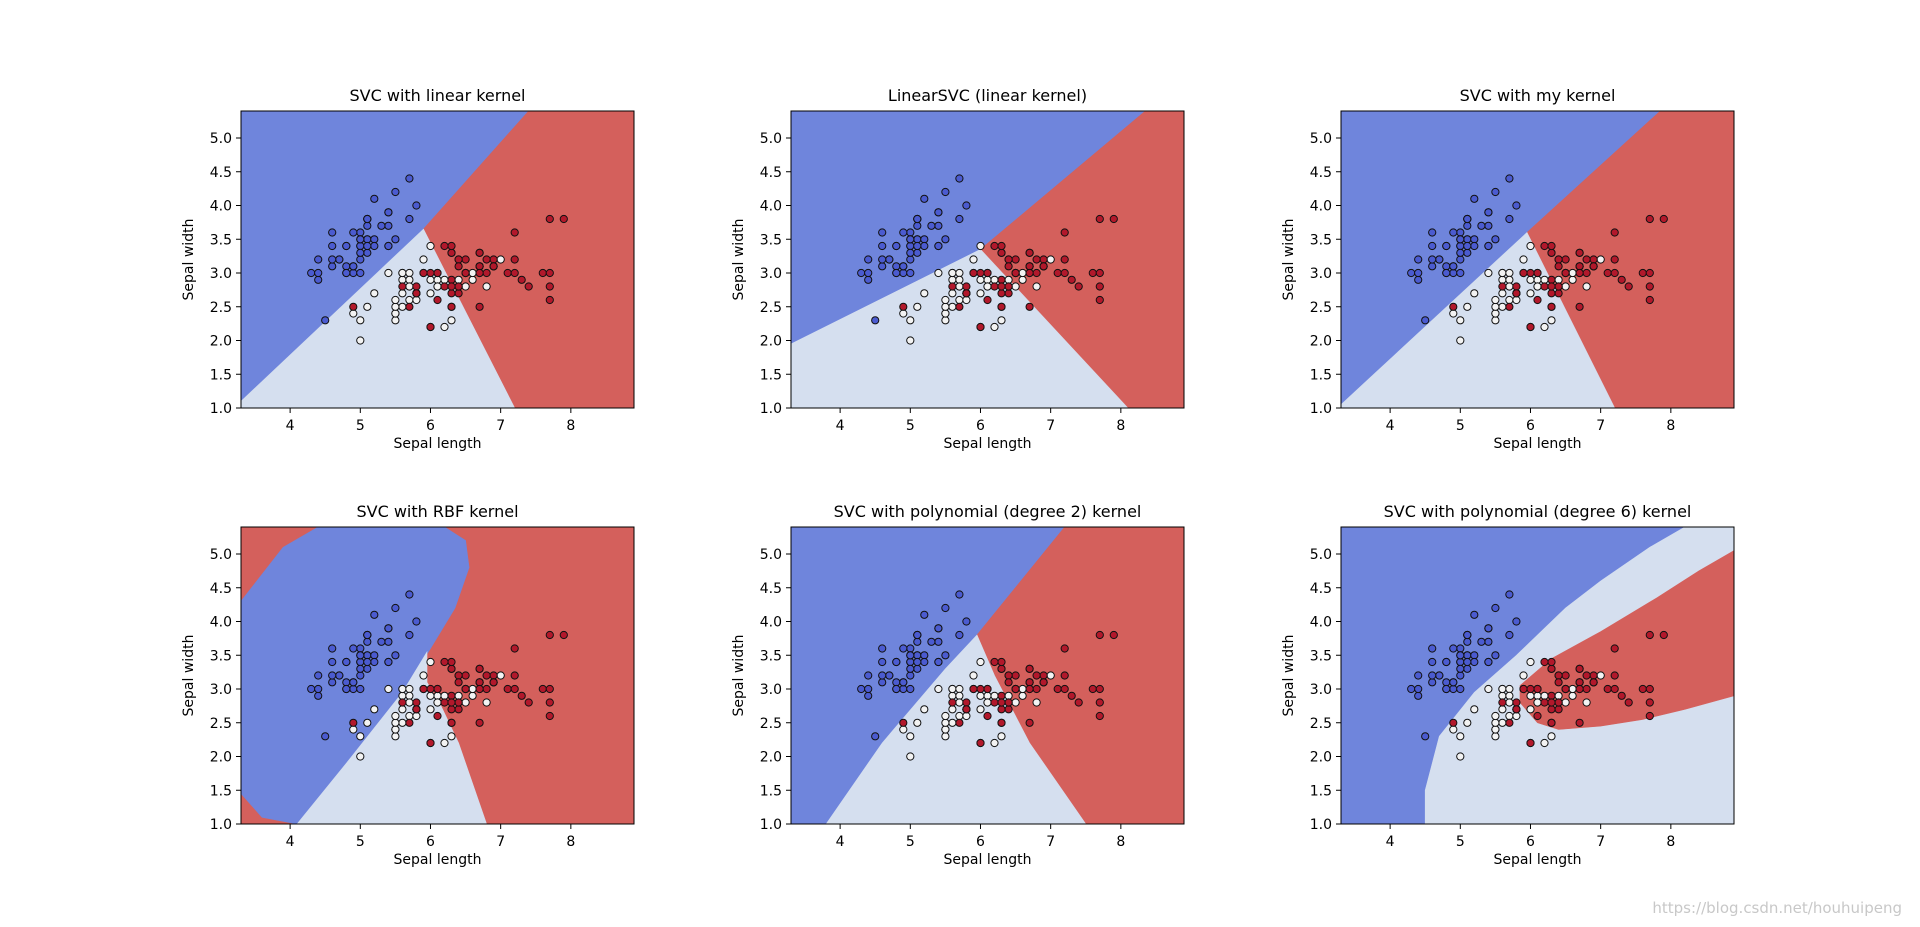 The height and width of the screenshot is (927, 1920). What do you see at coordinates (771, 724) in the screenshot?
I see `y-tick-label: 2.5` at bounding box center [771, 724].